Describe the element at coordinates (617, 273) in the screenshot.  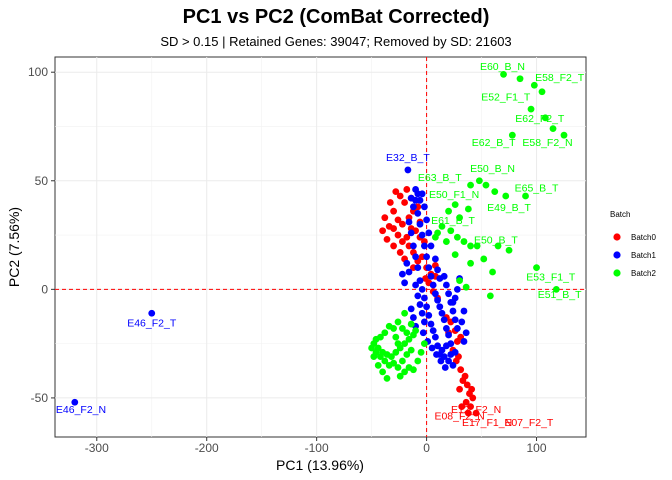
I see `batch2-legend-key` at that location.